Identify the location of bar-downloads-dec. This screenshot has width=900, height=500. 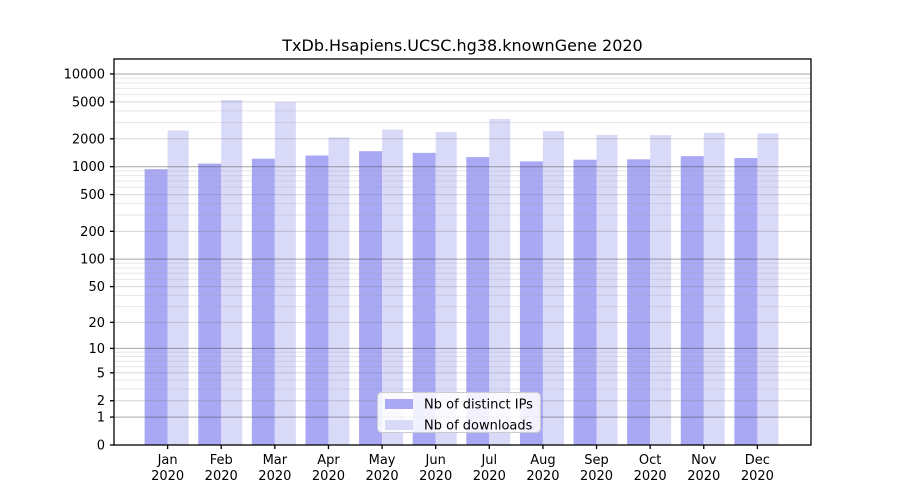
(768, 289).